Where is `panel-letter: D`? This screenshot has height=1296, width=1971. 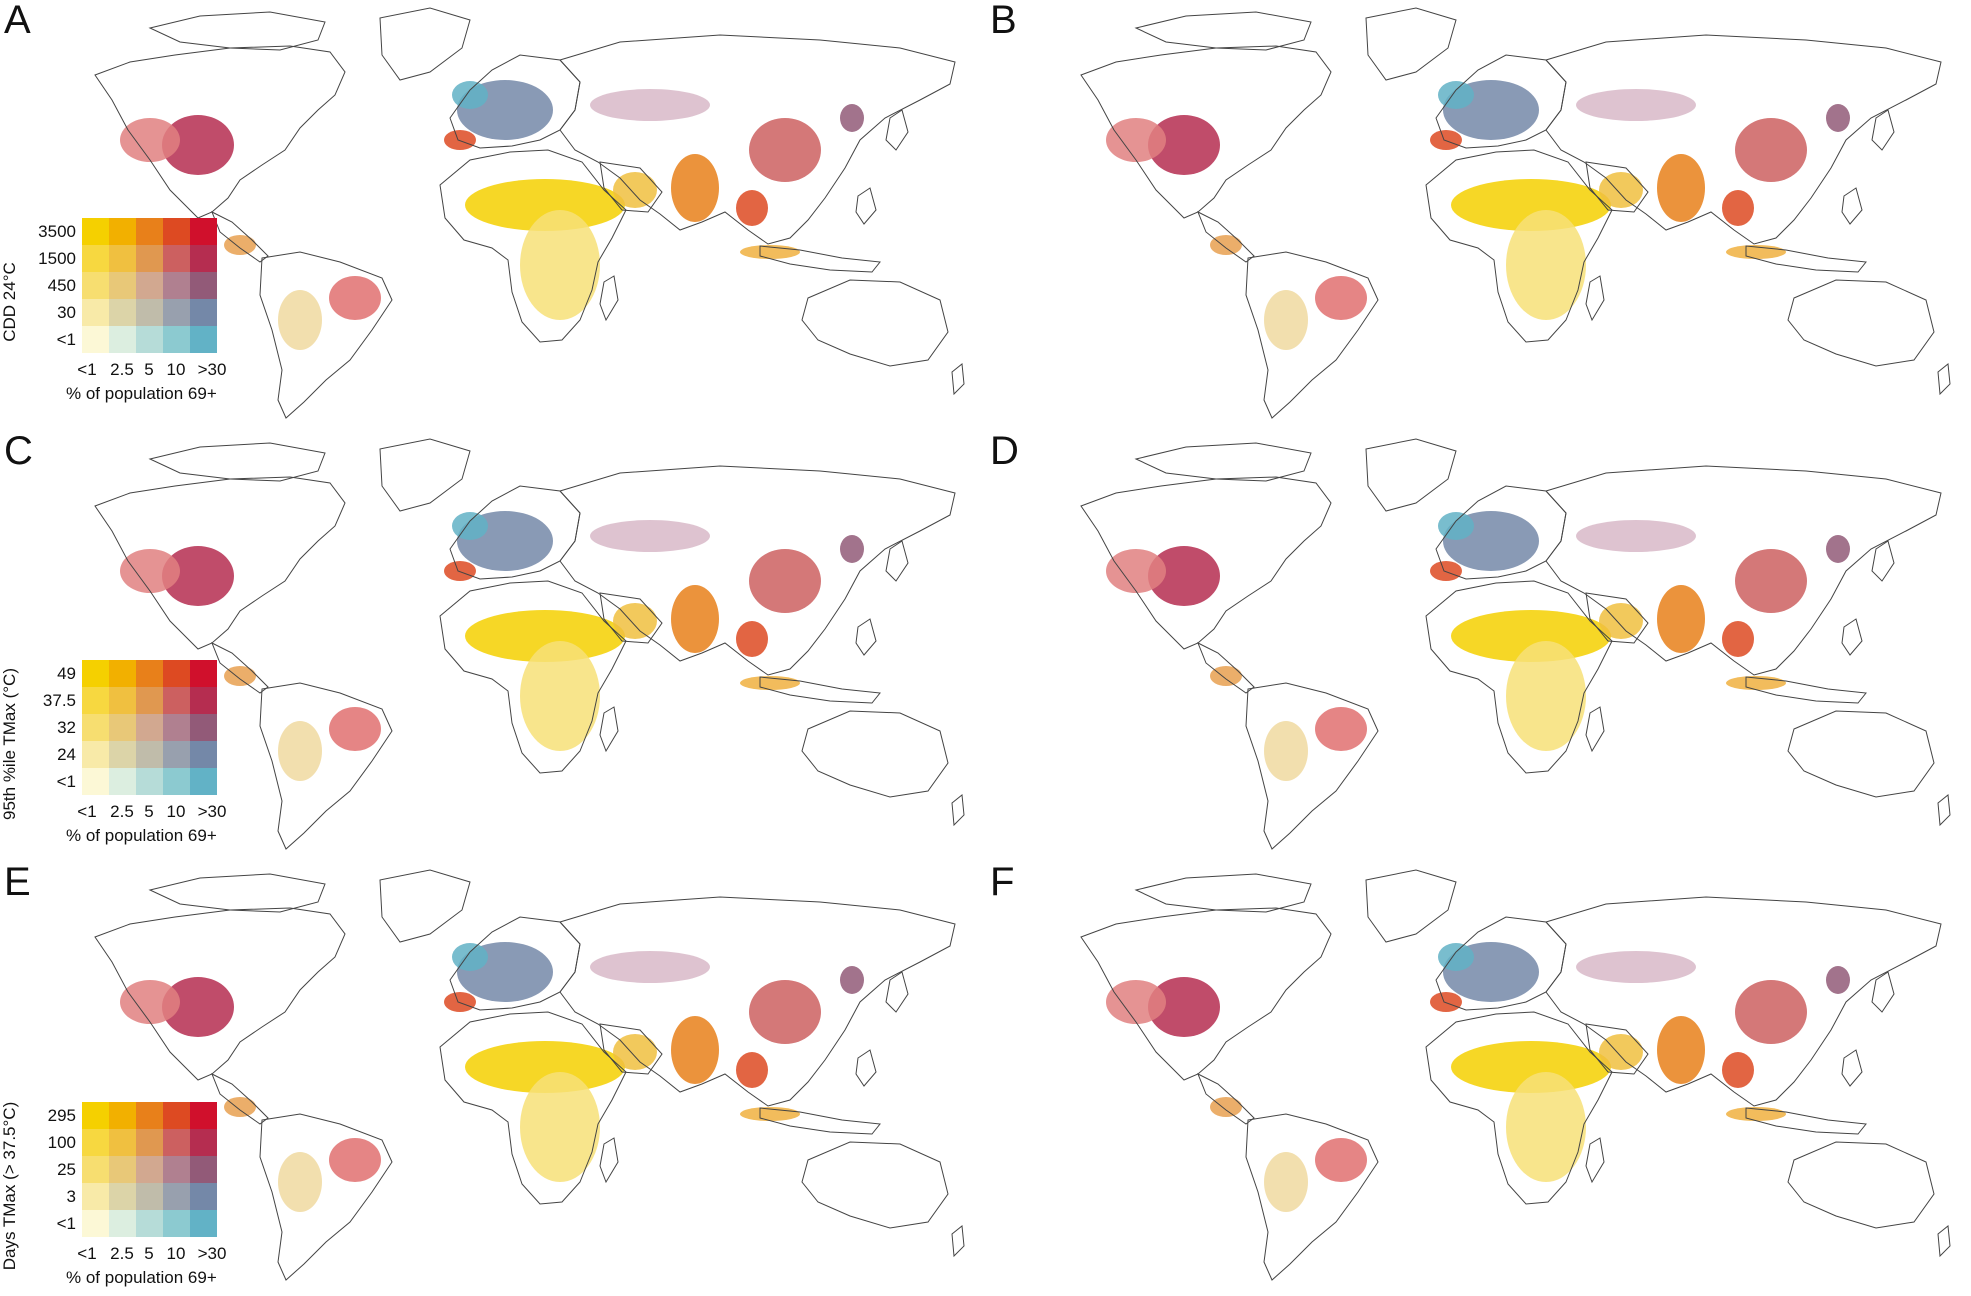 panel-letter: D is located at coordinates (1004, 451).